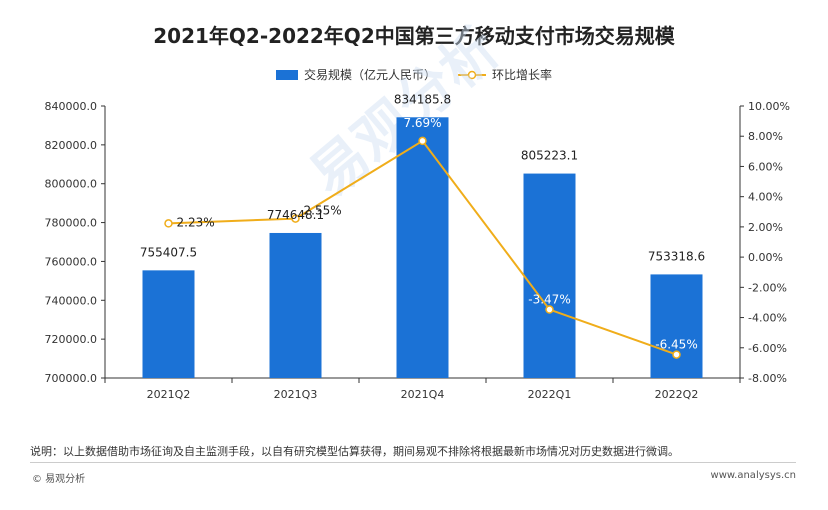 The width and height of the screenshot is (828, 510). Describe the element at coordinates (767, 318) in the screenshot. I see `right-tick-label: -4.00%` at that location.